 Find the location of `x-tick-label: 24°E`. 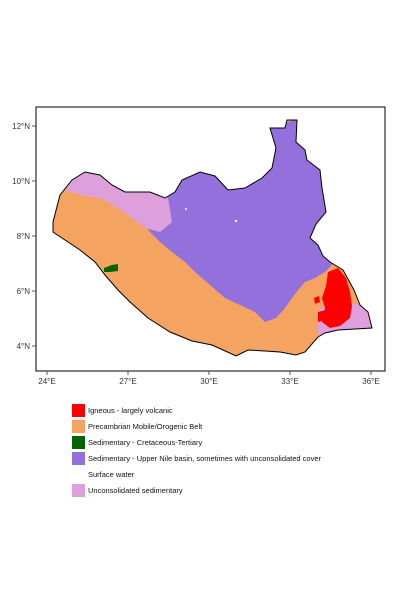

x-tick-label: 24°E is located at coordinates (46, 381).